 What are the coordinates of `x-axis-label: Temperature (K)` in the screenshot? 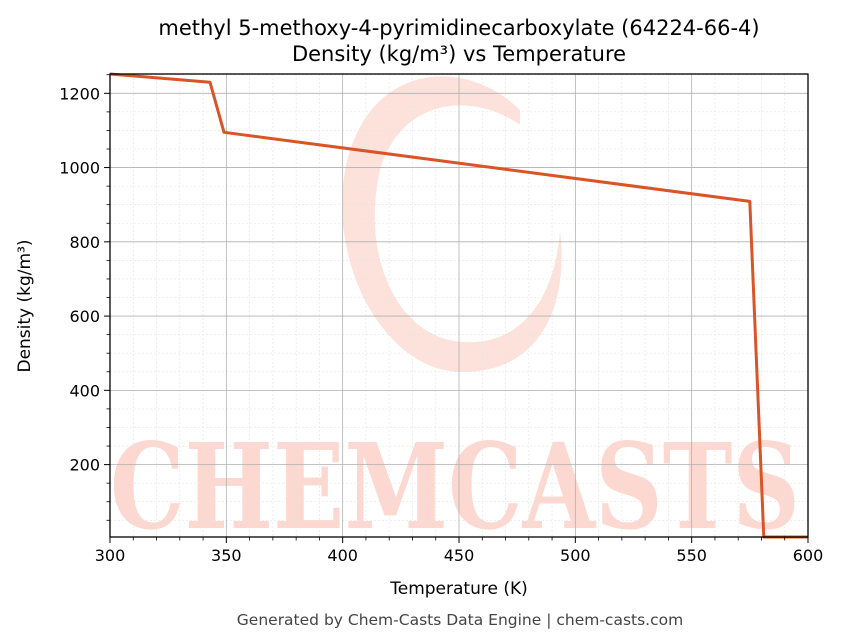 It's located at (458, 589).